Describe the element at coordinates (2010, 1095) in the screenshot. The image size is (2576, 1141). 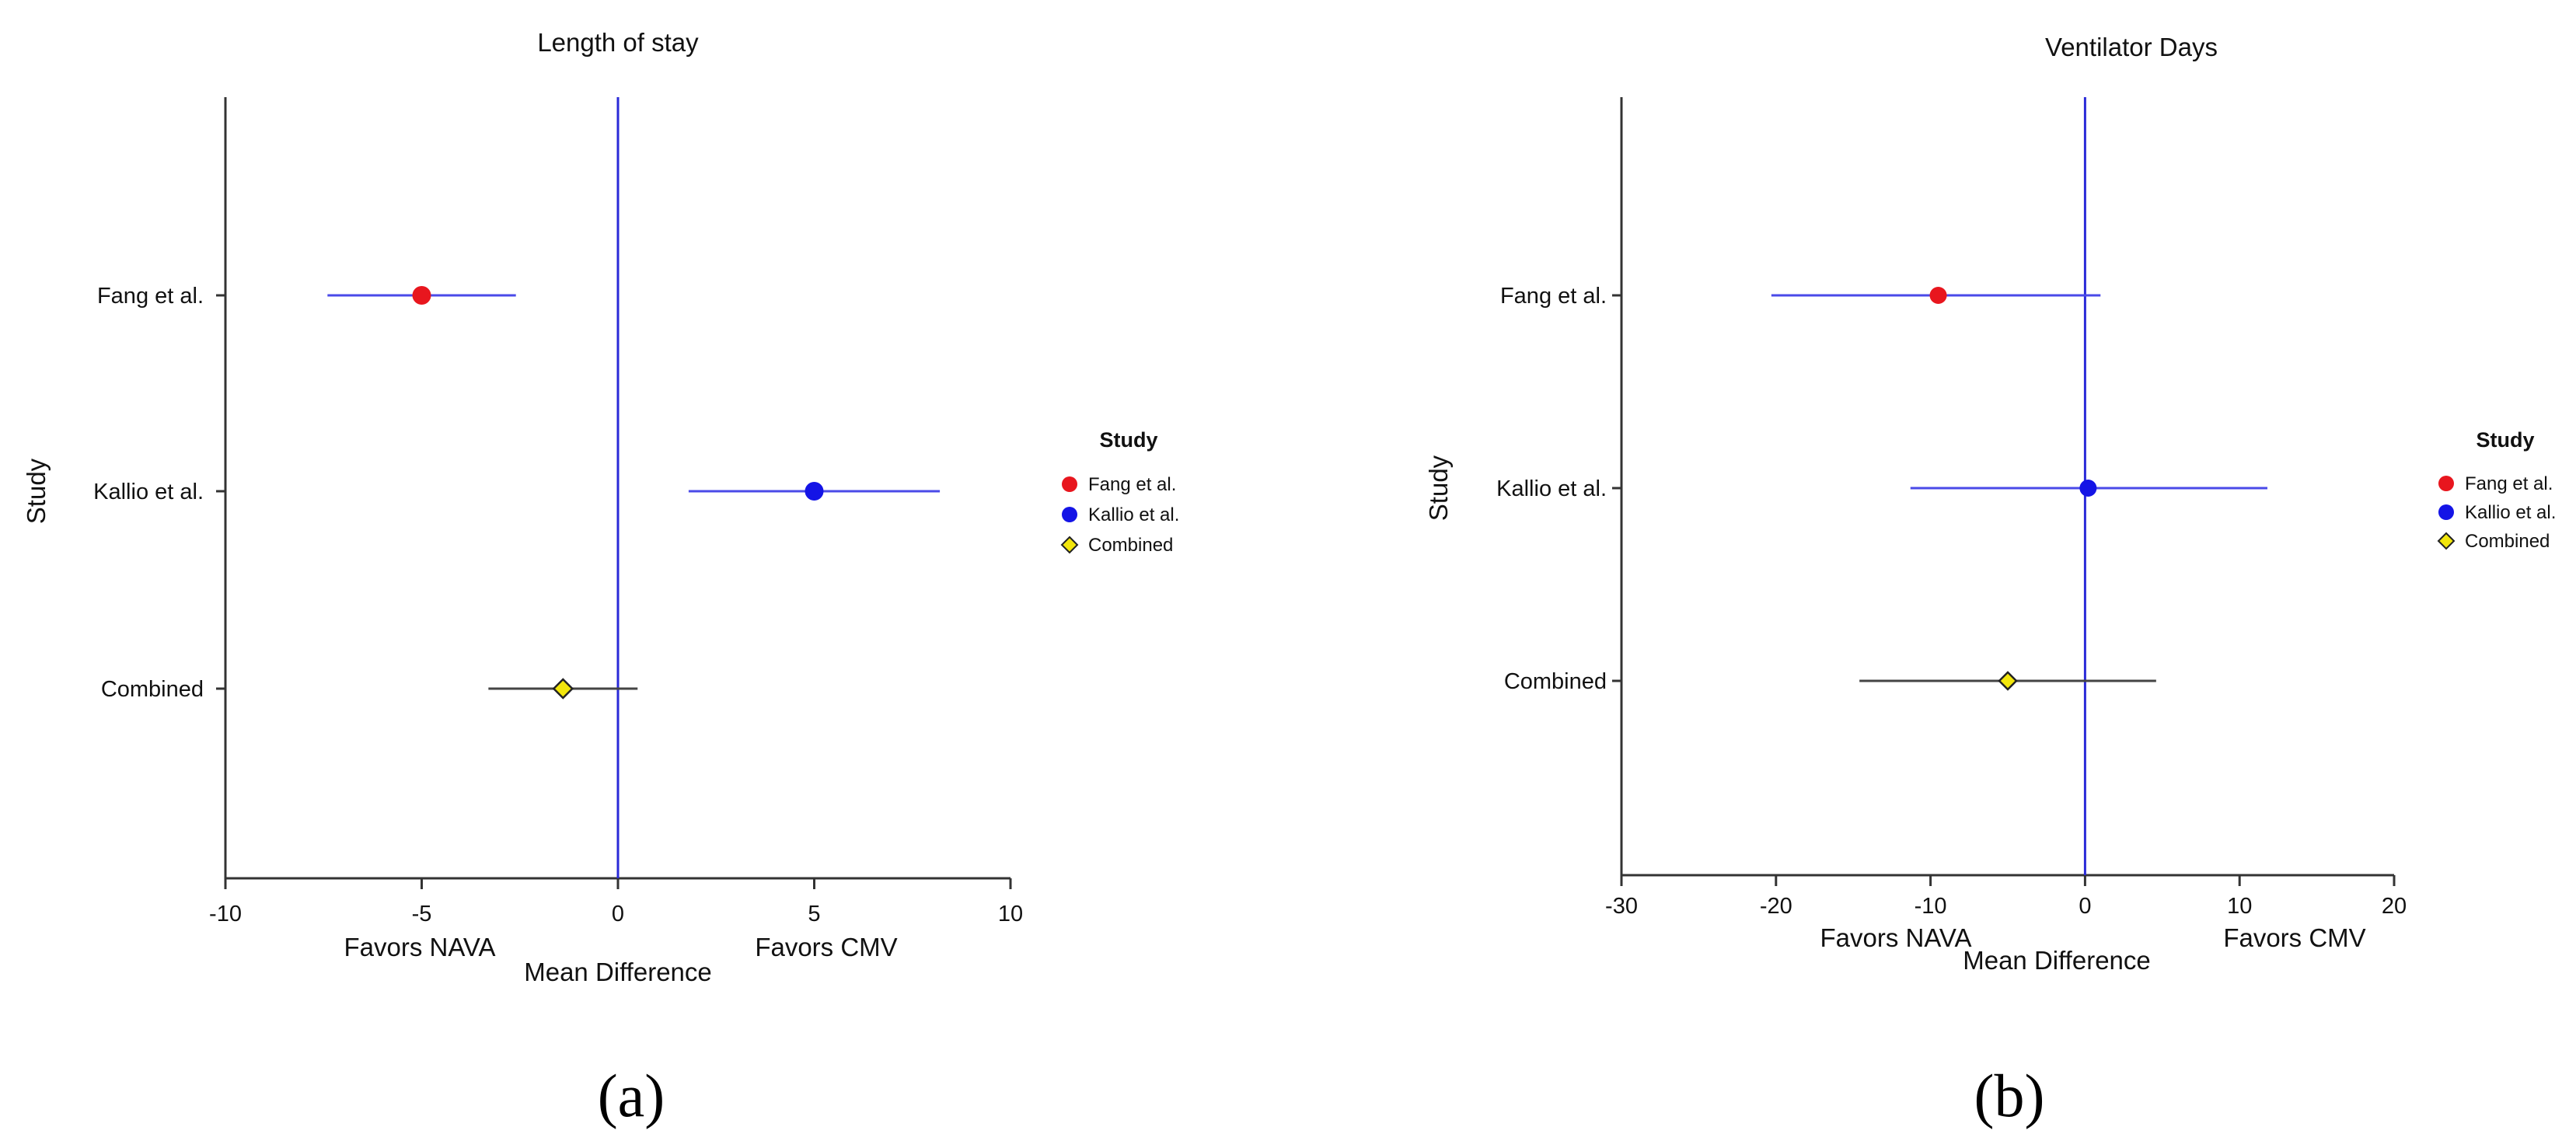
I see `panel-label: (b)` at that location.